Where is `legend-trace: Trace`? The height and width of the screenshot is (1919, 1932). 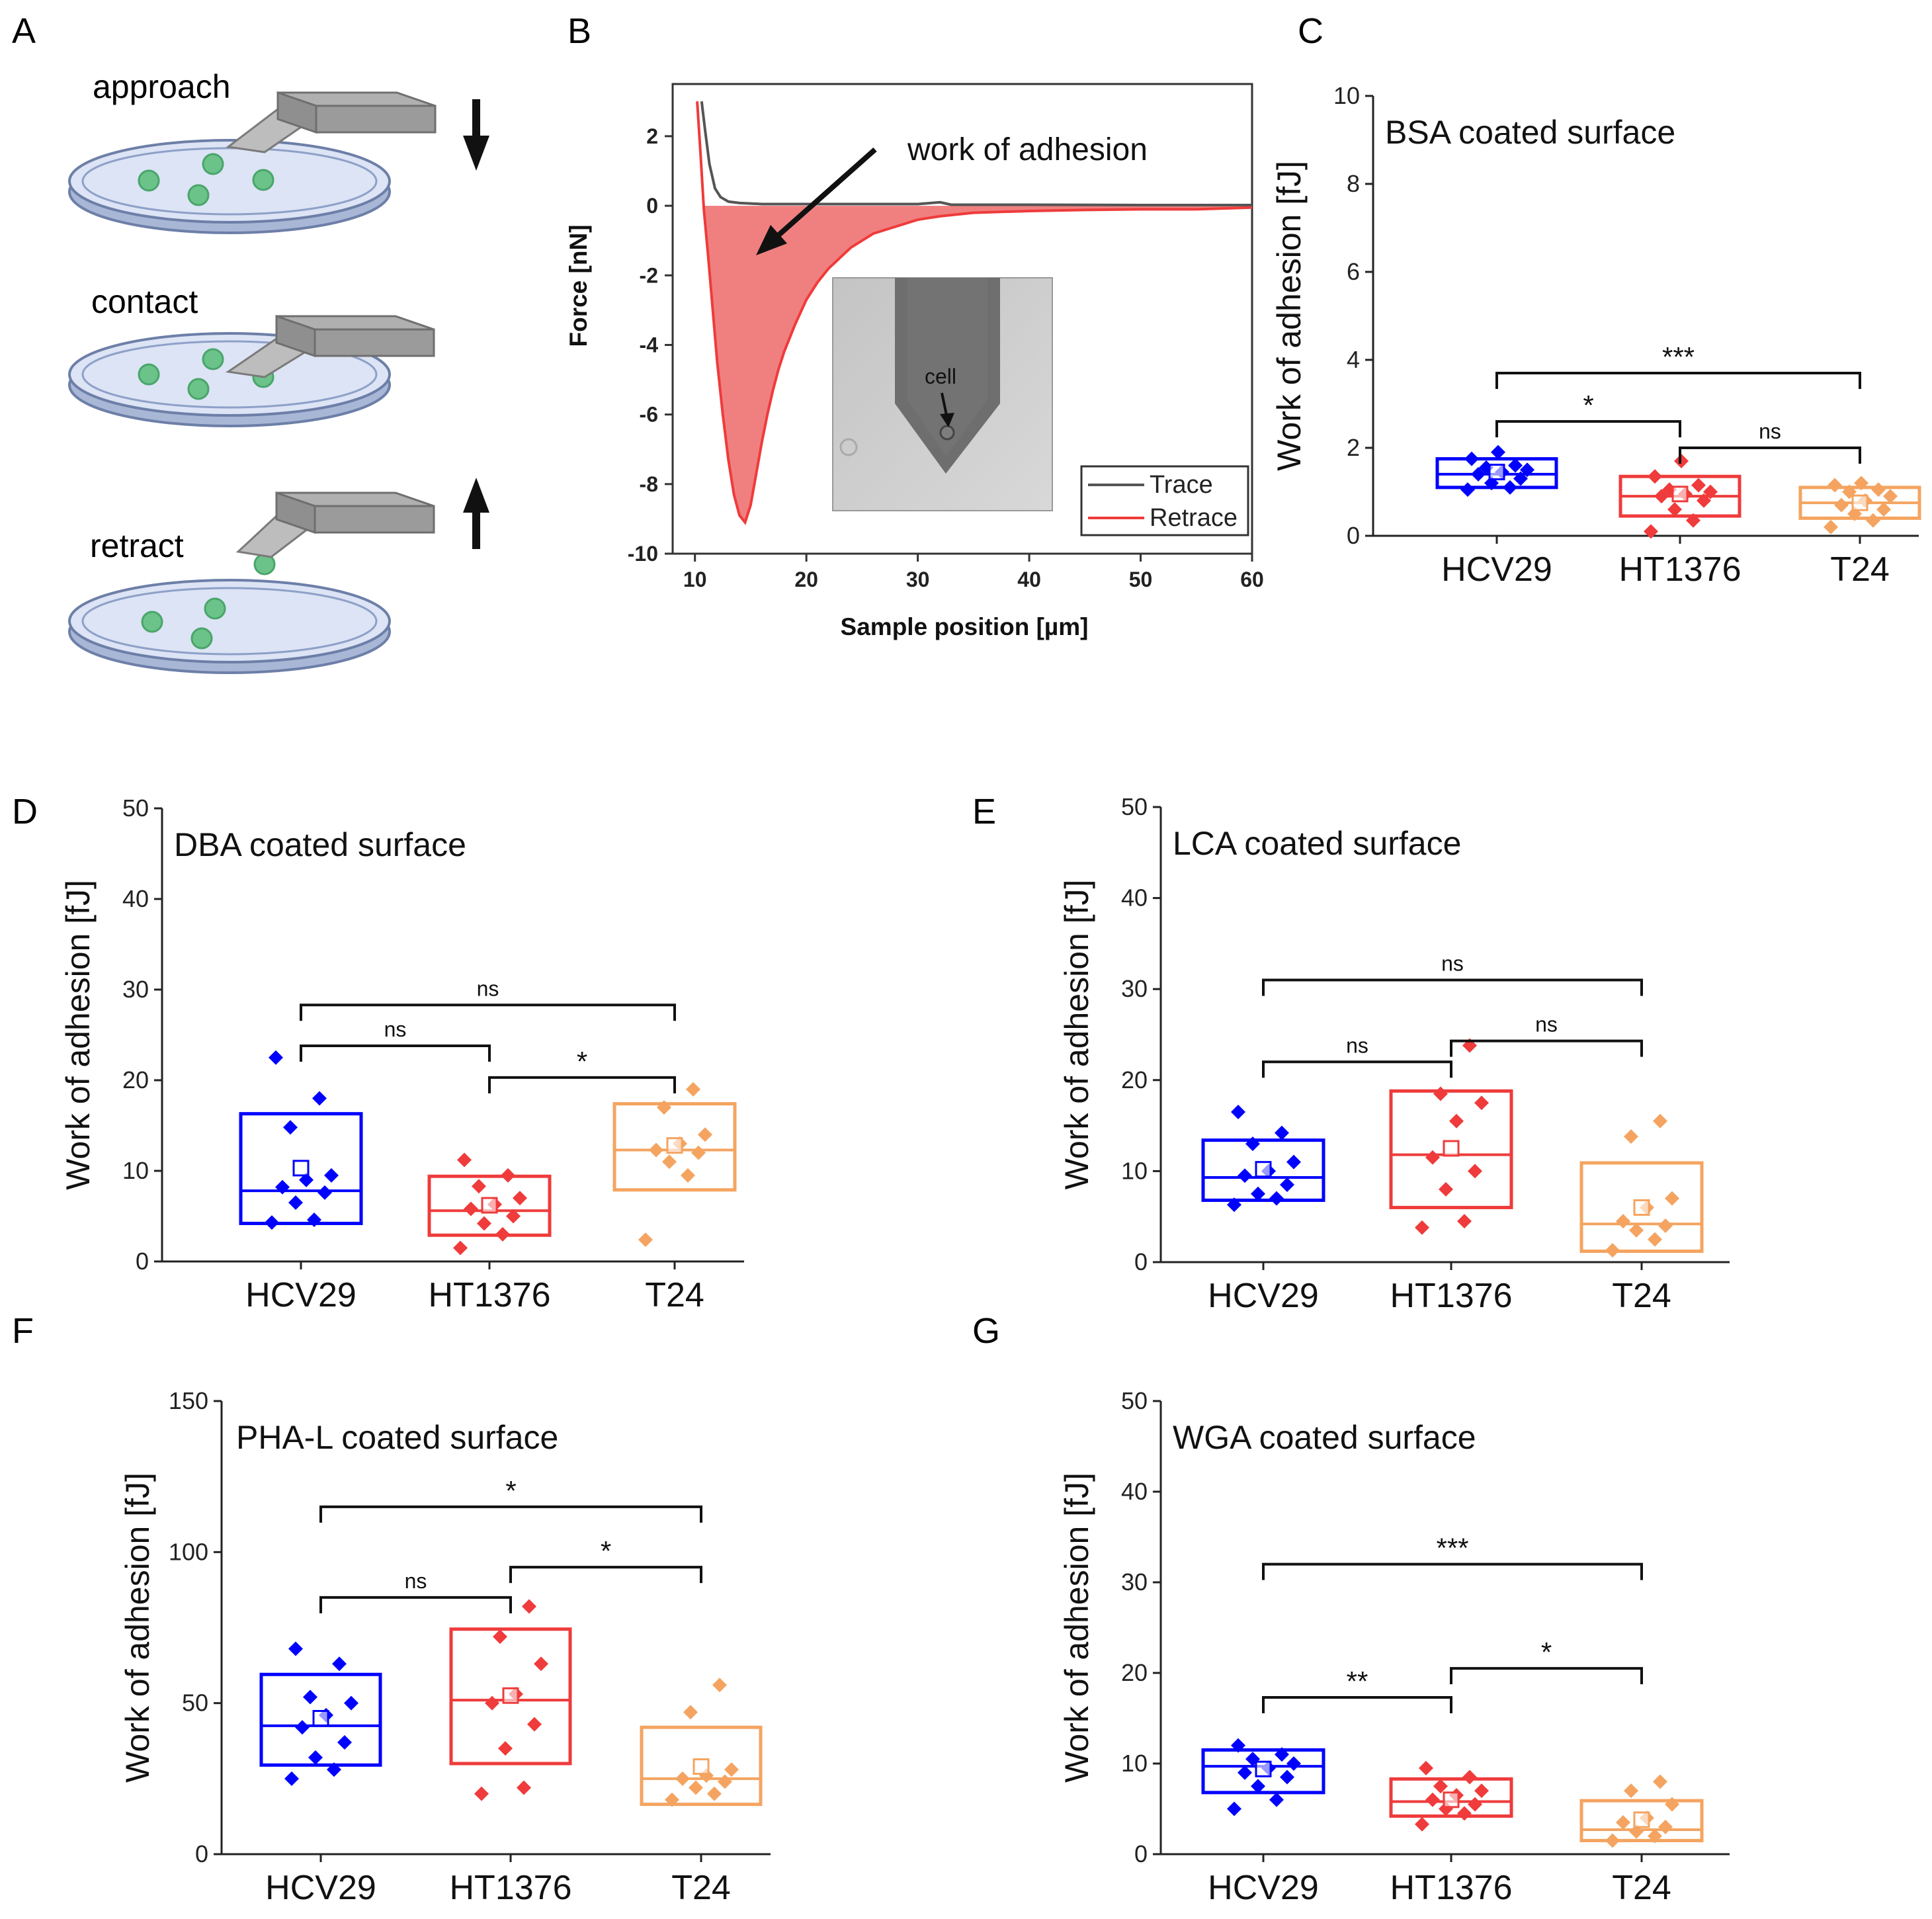 legend-trace: Trace is located at coordinates (1181, 485).